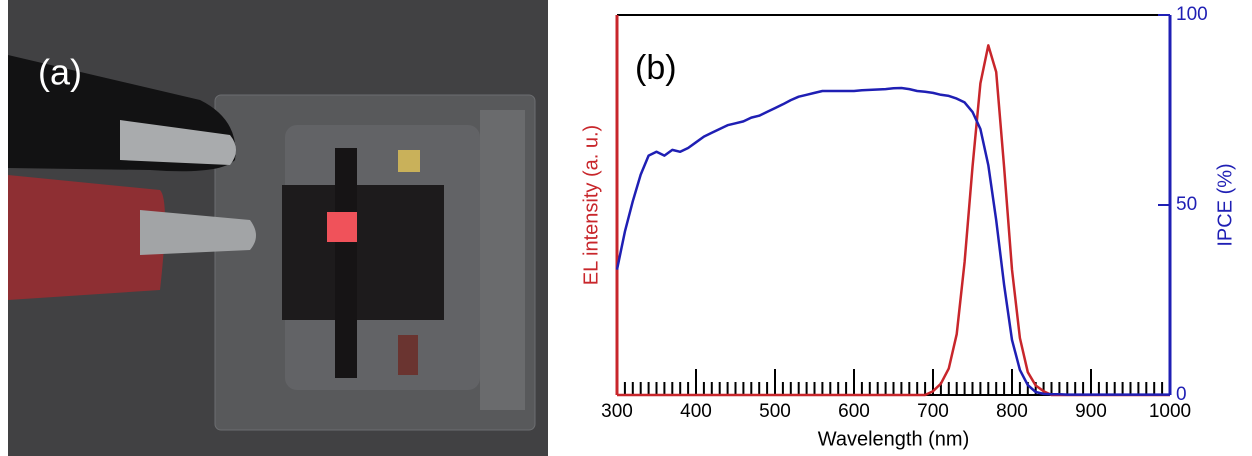 Image resolution: width=1252 pixels, height=456 pixels. Describe the element at coordinates (363, 252) in the screenshot. I see `electrode` at that location.